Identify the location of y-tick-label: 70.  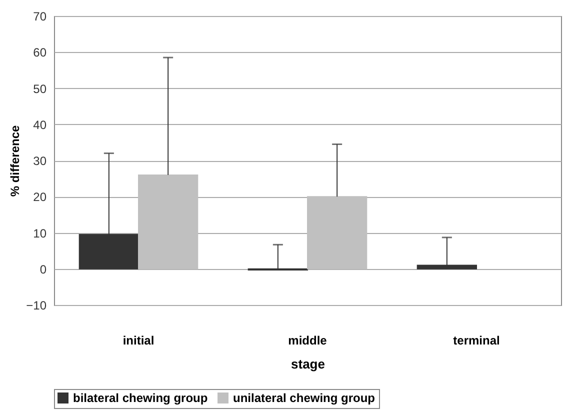
(40, 17).